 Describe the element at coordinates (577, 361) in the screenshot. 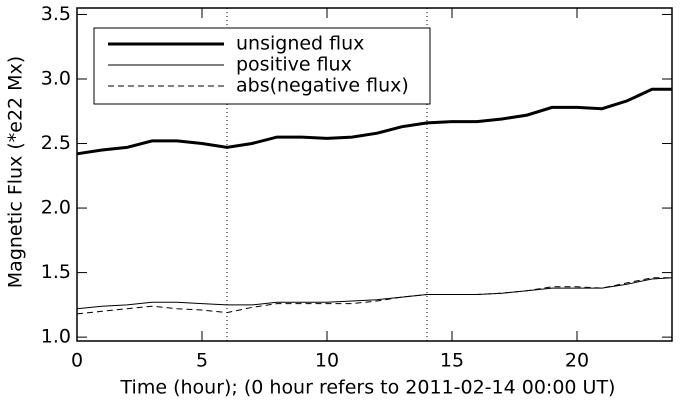

I see `x-tick-label: 20` at that location.